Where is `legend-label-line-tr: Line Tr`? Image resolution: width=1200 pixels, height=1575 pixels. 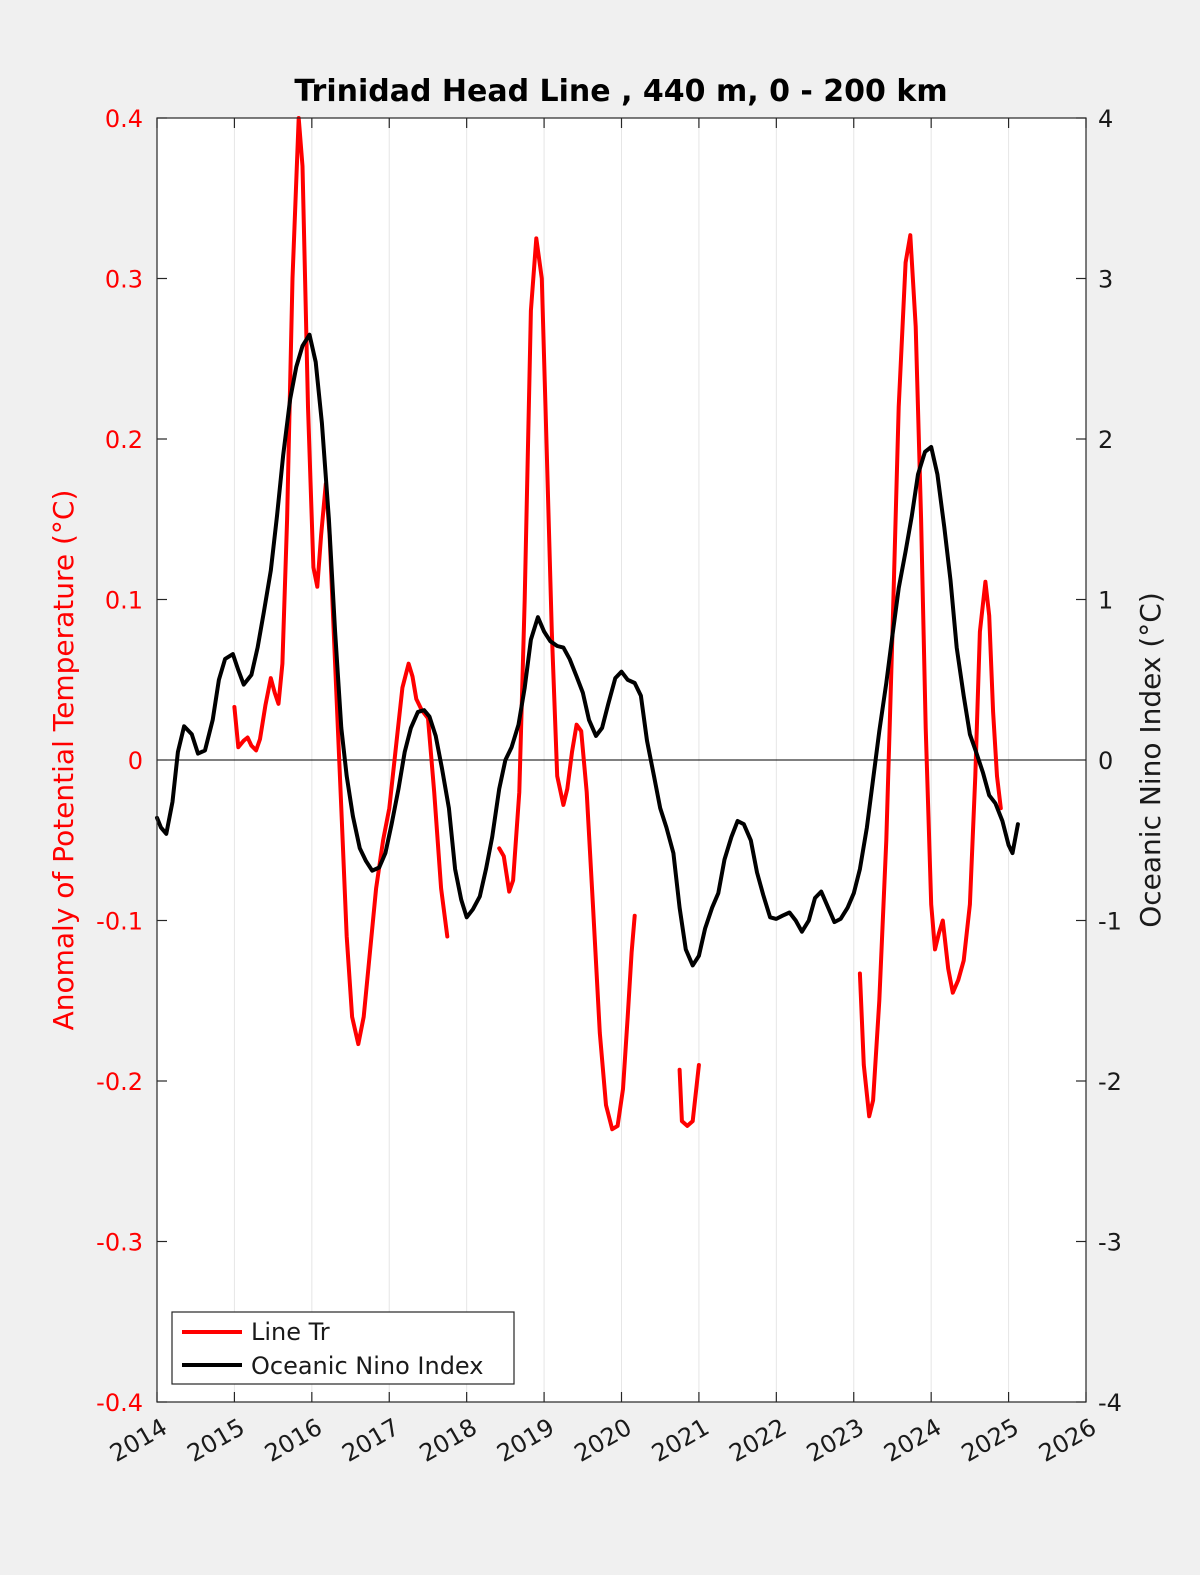 legend-label-line-tr: Line Tr is located at coordinates (290, 1332).